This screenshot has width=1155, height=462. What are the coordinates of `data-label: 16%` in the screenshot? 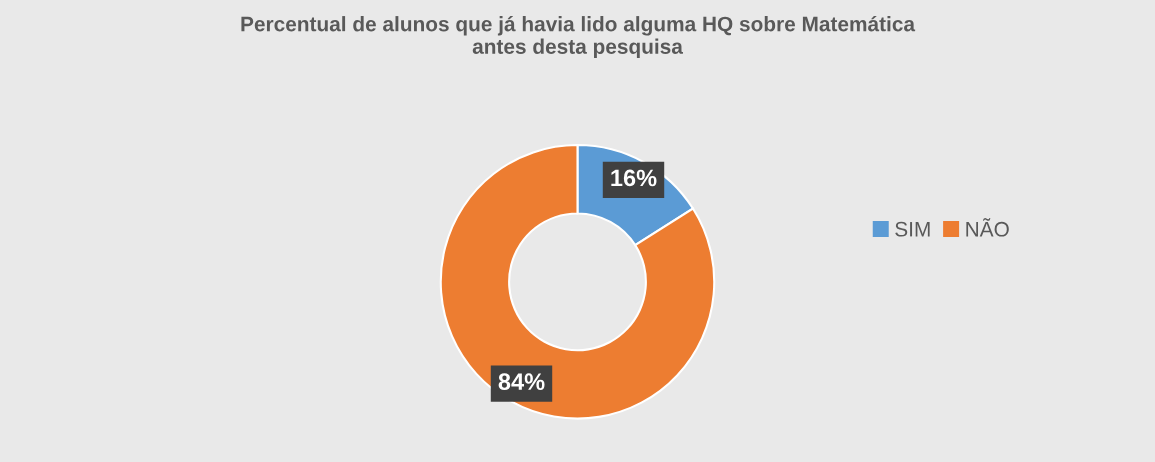 It's located at (634, 178).